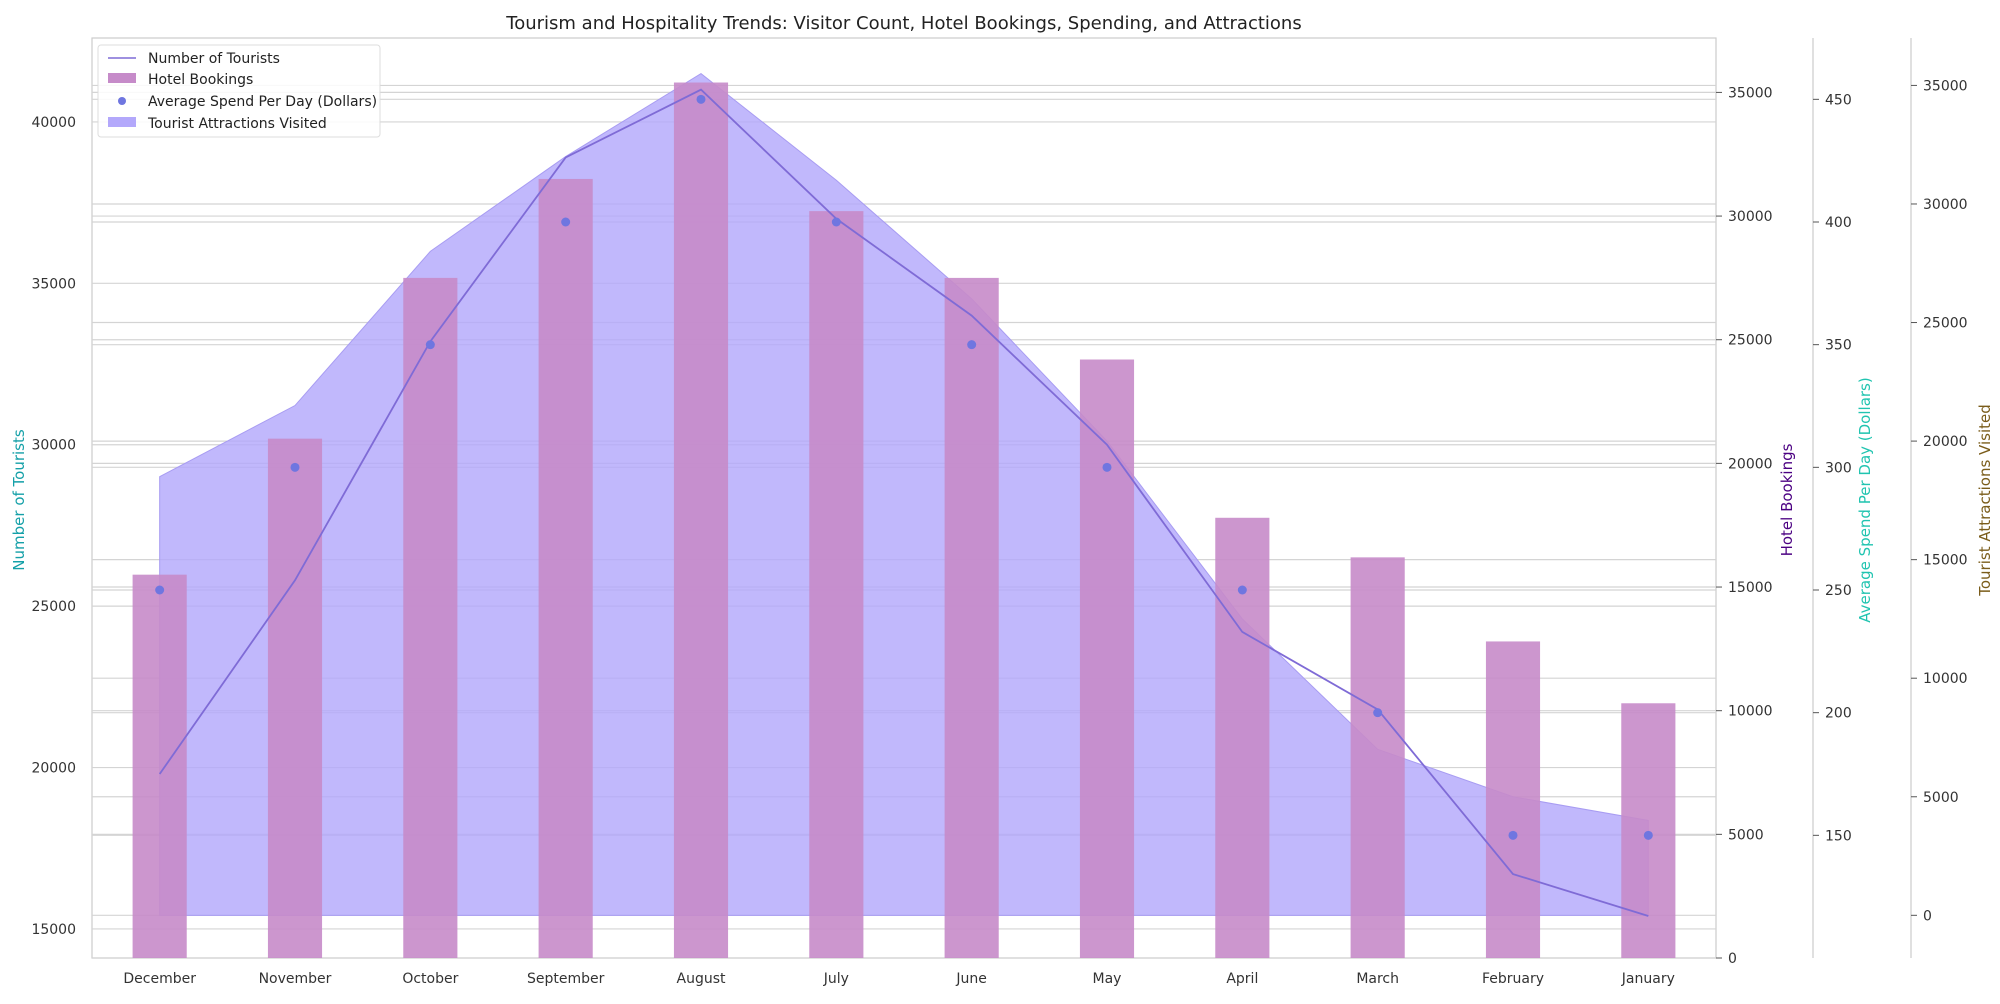 This screenshot has width=2000, height=1004. I want to click on y-tick-label-right1: 30000, so click(1750, 217).